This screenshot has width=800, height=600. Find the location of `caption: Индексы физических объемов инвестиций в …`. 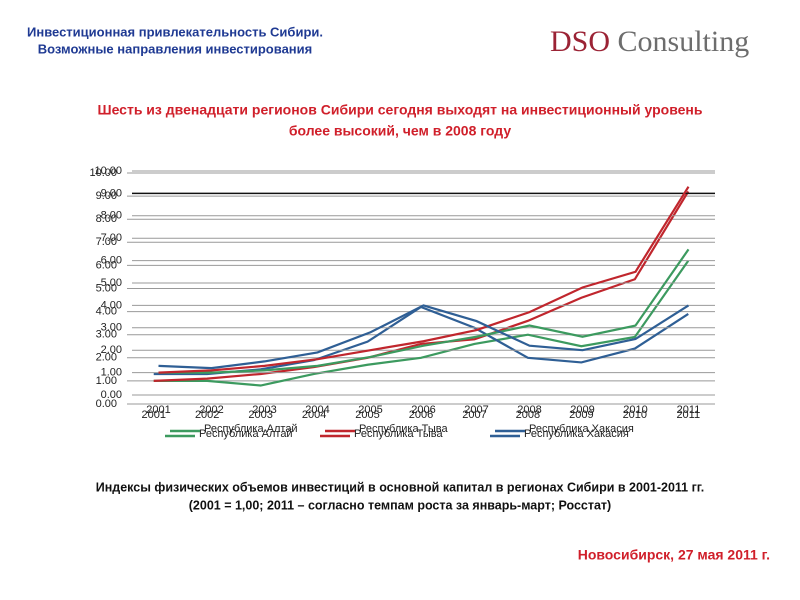

caption: Индексы физических объемов инвестиций в … is located at coordinates (400, 487).